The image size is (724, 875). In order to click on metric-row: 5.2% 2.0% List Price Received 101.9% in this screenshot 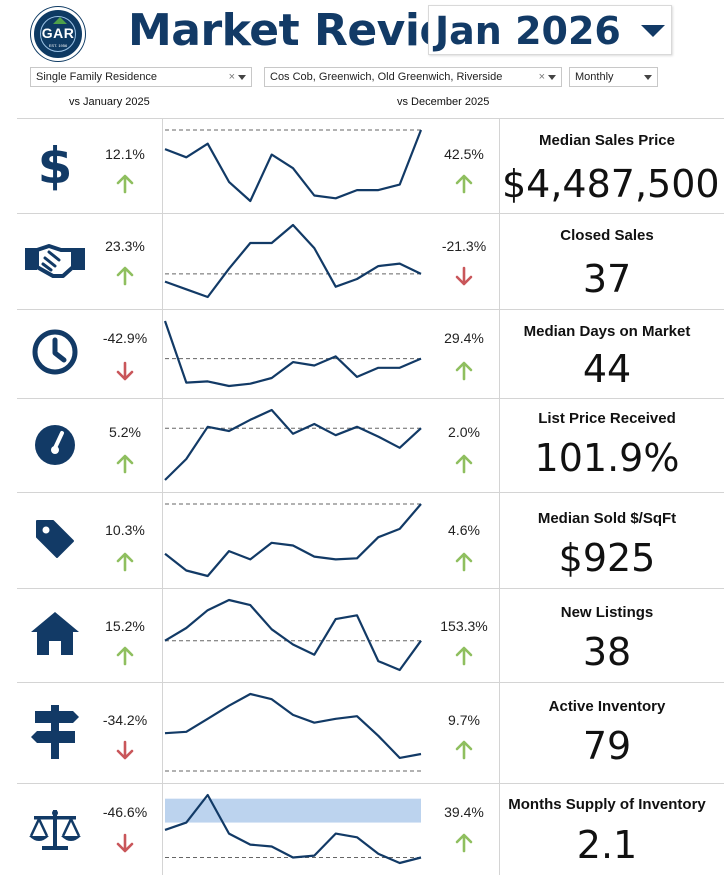, I will do `click(362, 445)`.